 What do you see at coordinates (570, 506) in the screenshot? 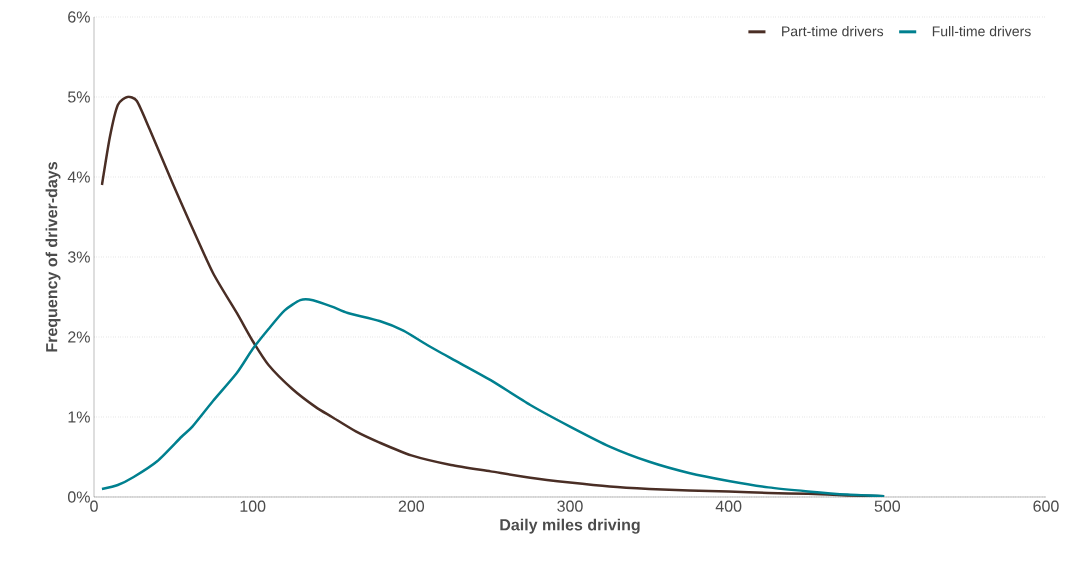
I see `x-tick-label: 300` at bounding box center [570, 506].